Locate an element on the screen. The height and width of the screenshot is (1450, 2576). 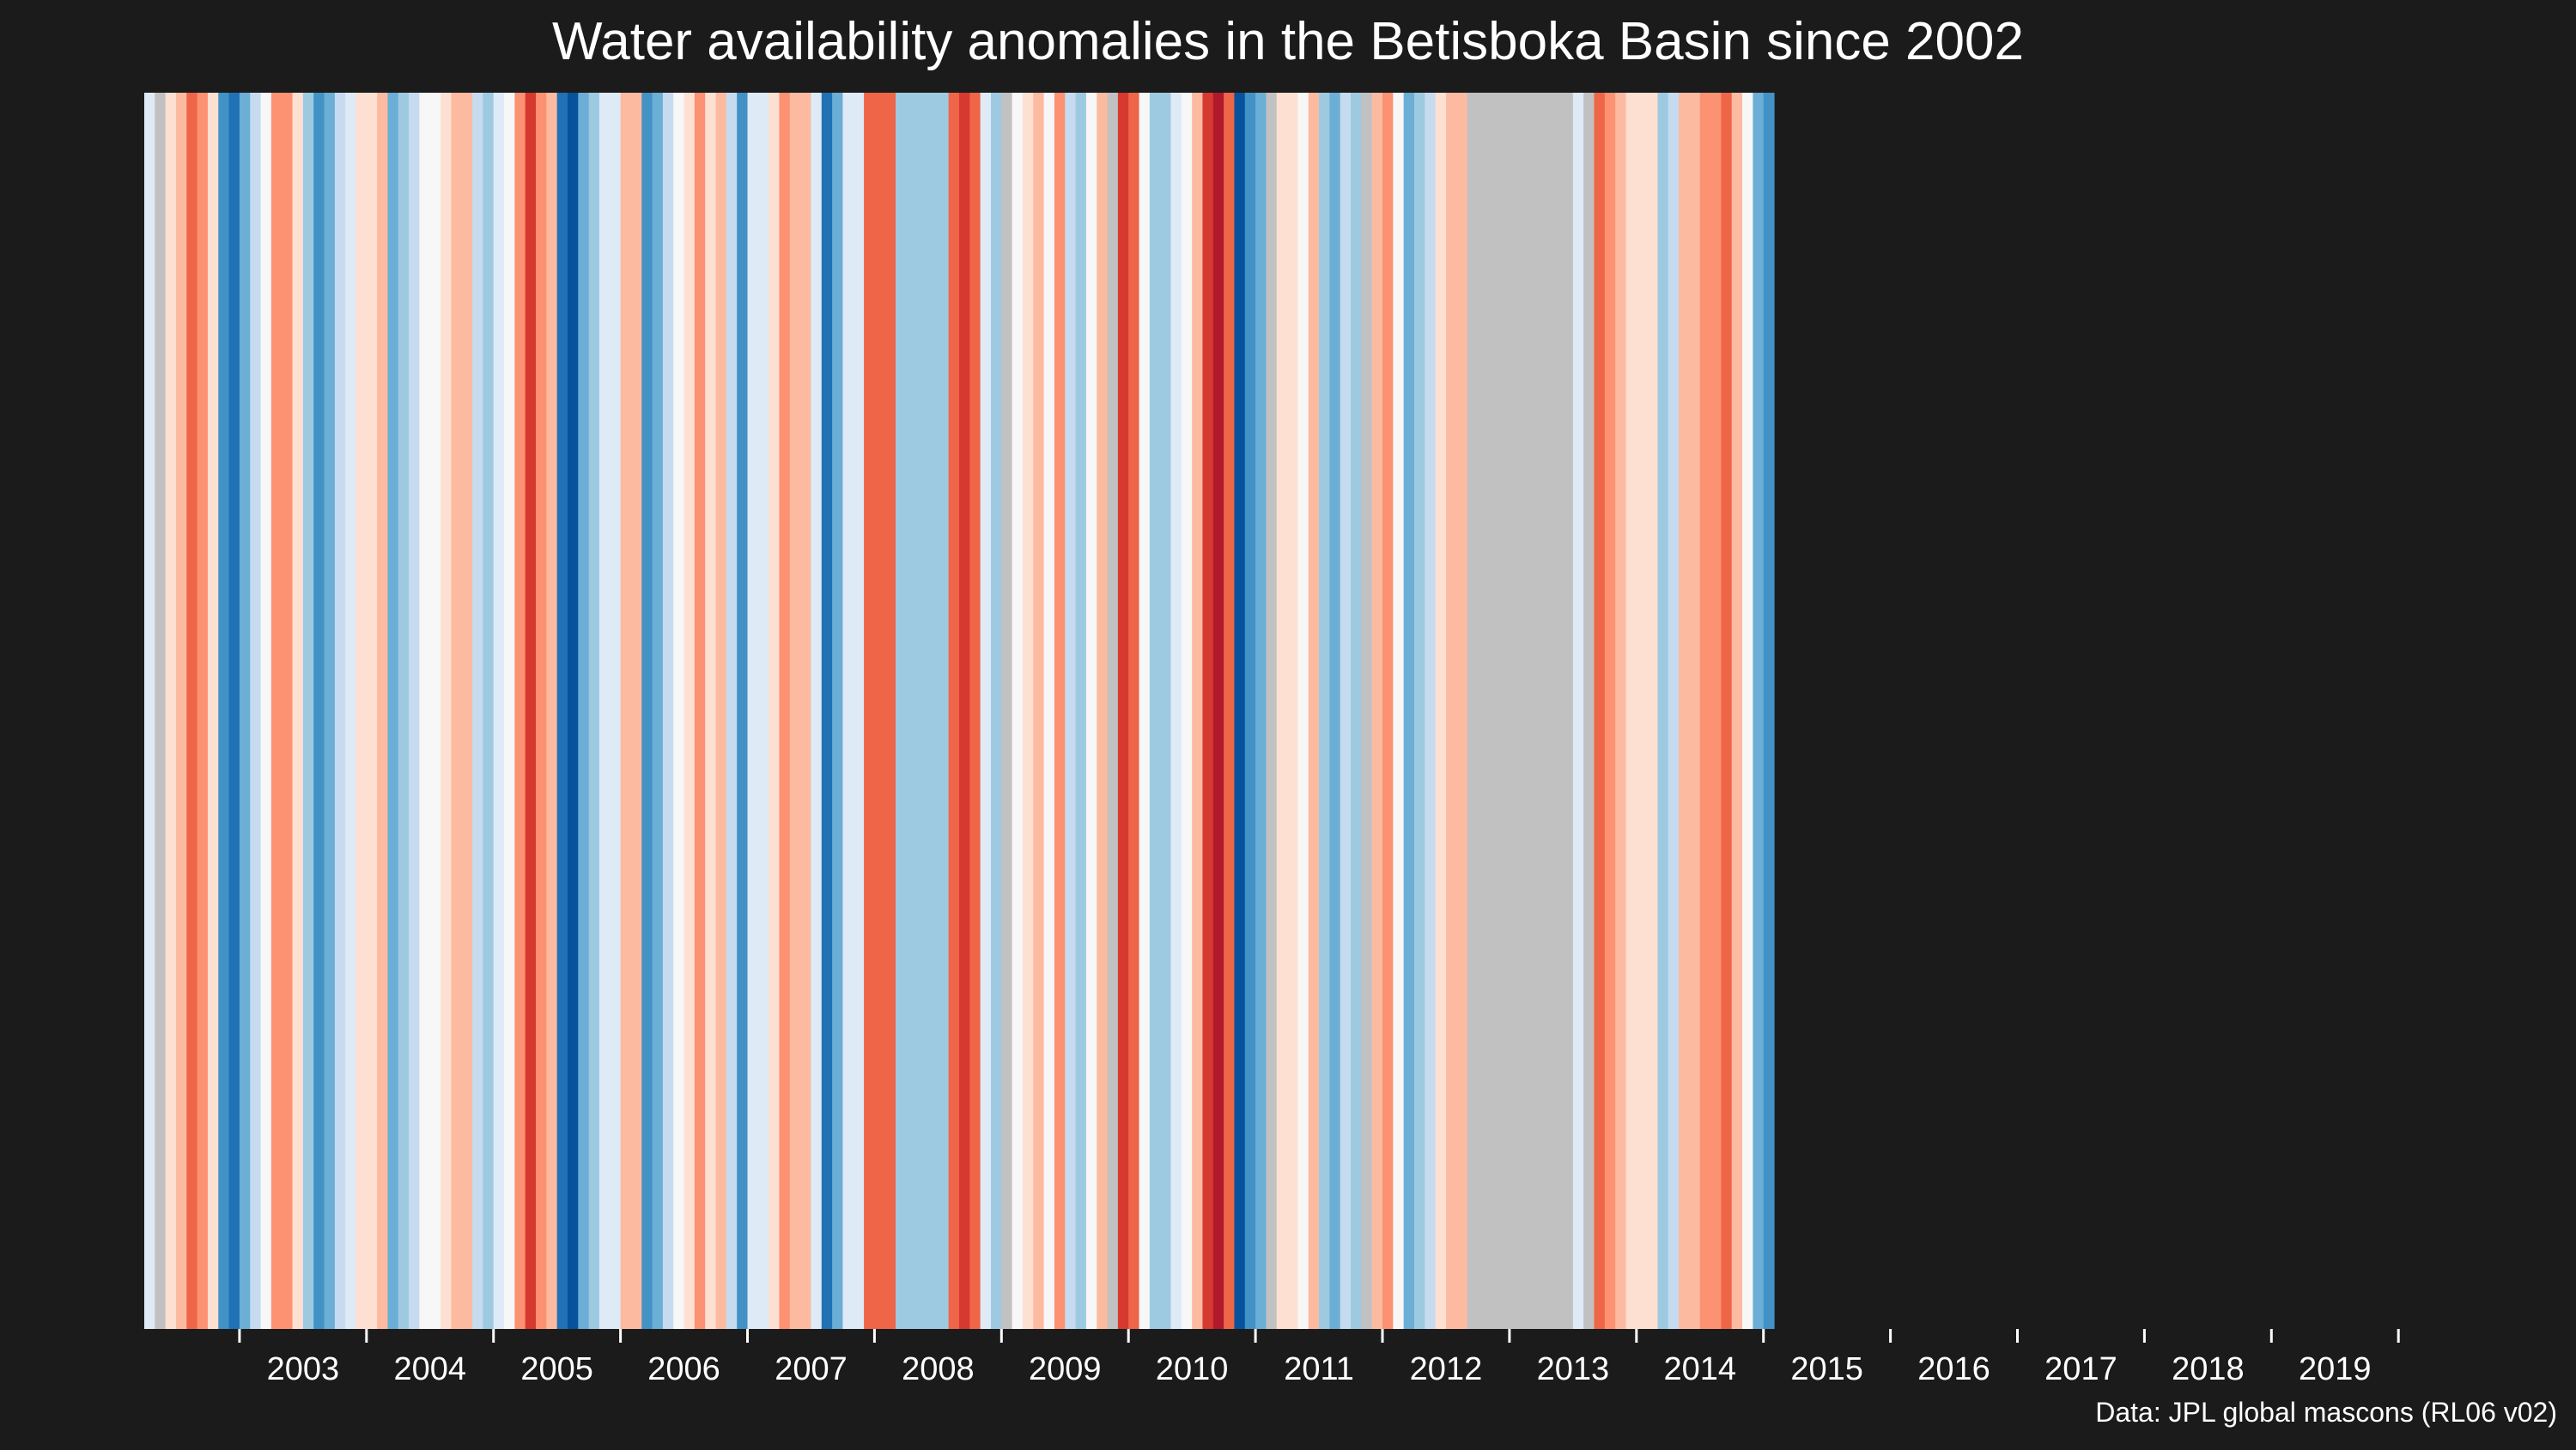
x-tick-label: 2005 is located at coordinates (556, 1369).